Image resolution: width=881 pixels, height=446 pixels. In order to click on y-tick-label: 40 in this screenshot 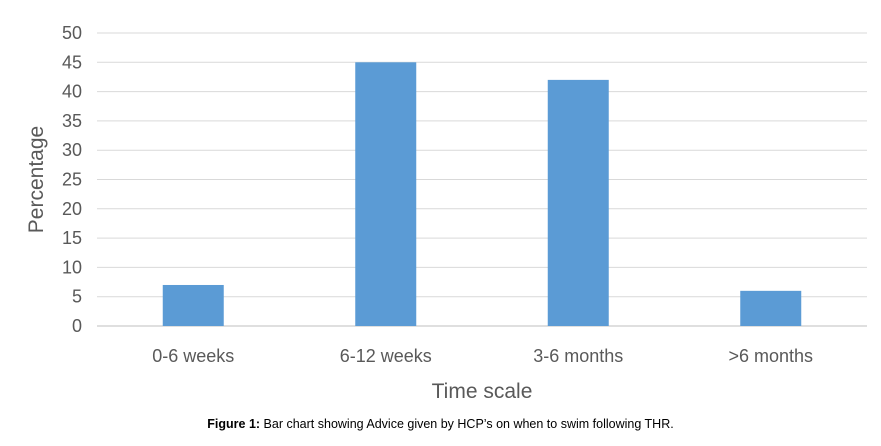, I will do `click(72, 92)`.